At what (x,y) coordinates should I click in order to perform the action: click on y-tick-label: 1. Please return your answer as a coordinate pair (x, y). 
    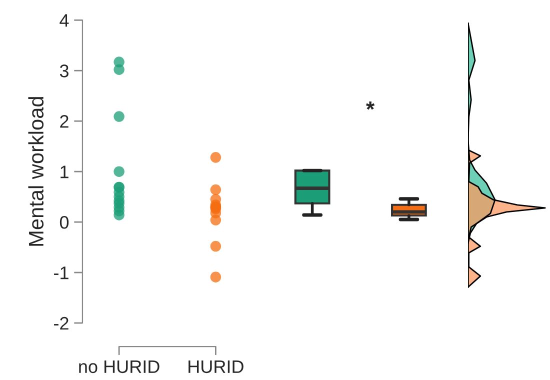
    Looking at the image, I should click on (64, 172).